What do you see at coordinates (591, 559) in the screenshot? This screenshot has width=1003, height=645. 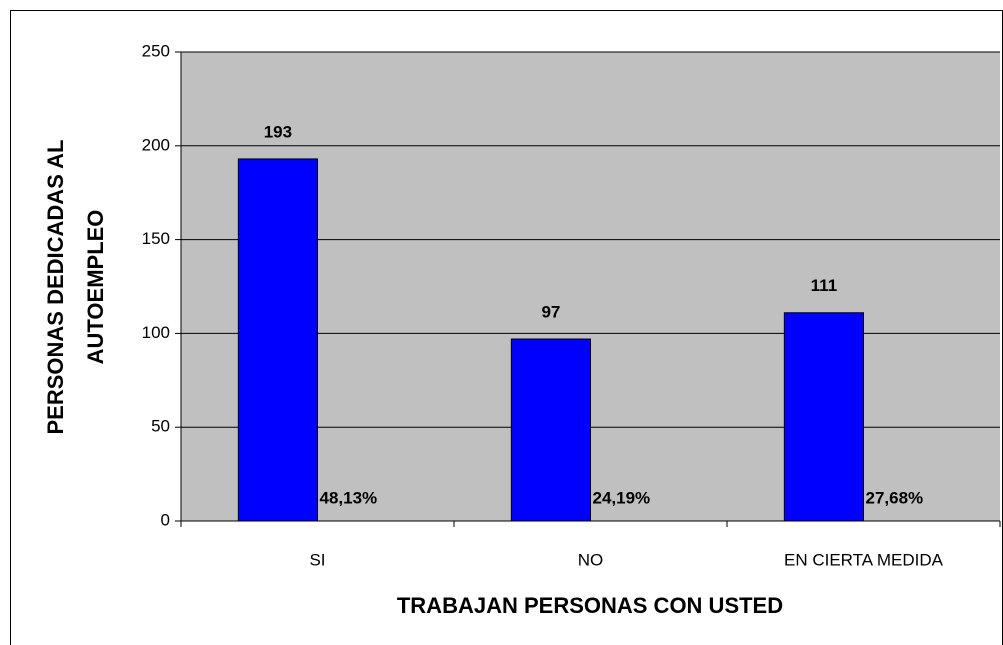 I see `x-tick-label: NO` at bounding box center [591, 559].